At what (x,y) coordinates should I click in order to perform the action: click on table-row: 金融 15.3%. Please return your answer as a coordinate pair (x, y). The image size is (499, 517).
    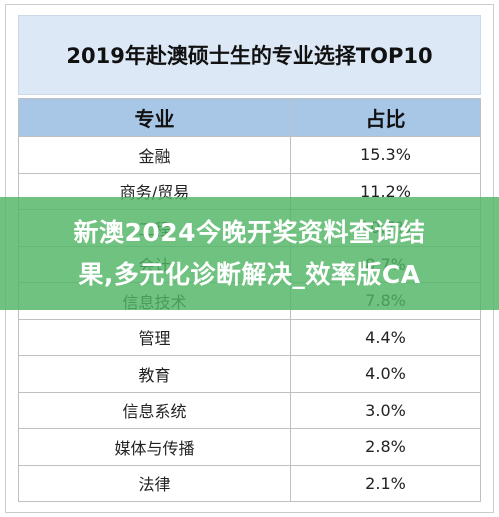
    Looking at the image, I should click on (249, 155).